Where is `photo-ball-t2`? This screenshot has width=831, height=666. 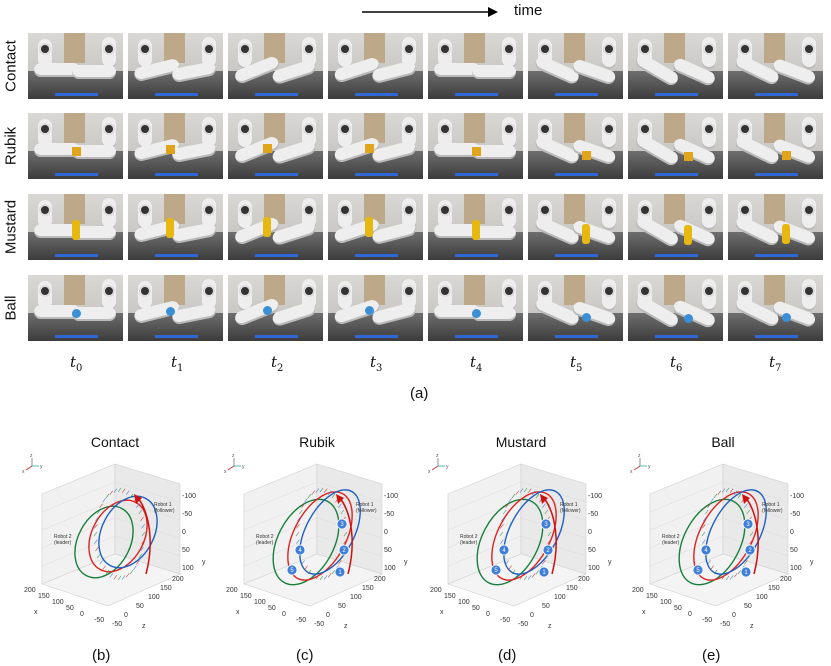 photo-ball-t2 is located at coordinates (275, 308).